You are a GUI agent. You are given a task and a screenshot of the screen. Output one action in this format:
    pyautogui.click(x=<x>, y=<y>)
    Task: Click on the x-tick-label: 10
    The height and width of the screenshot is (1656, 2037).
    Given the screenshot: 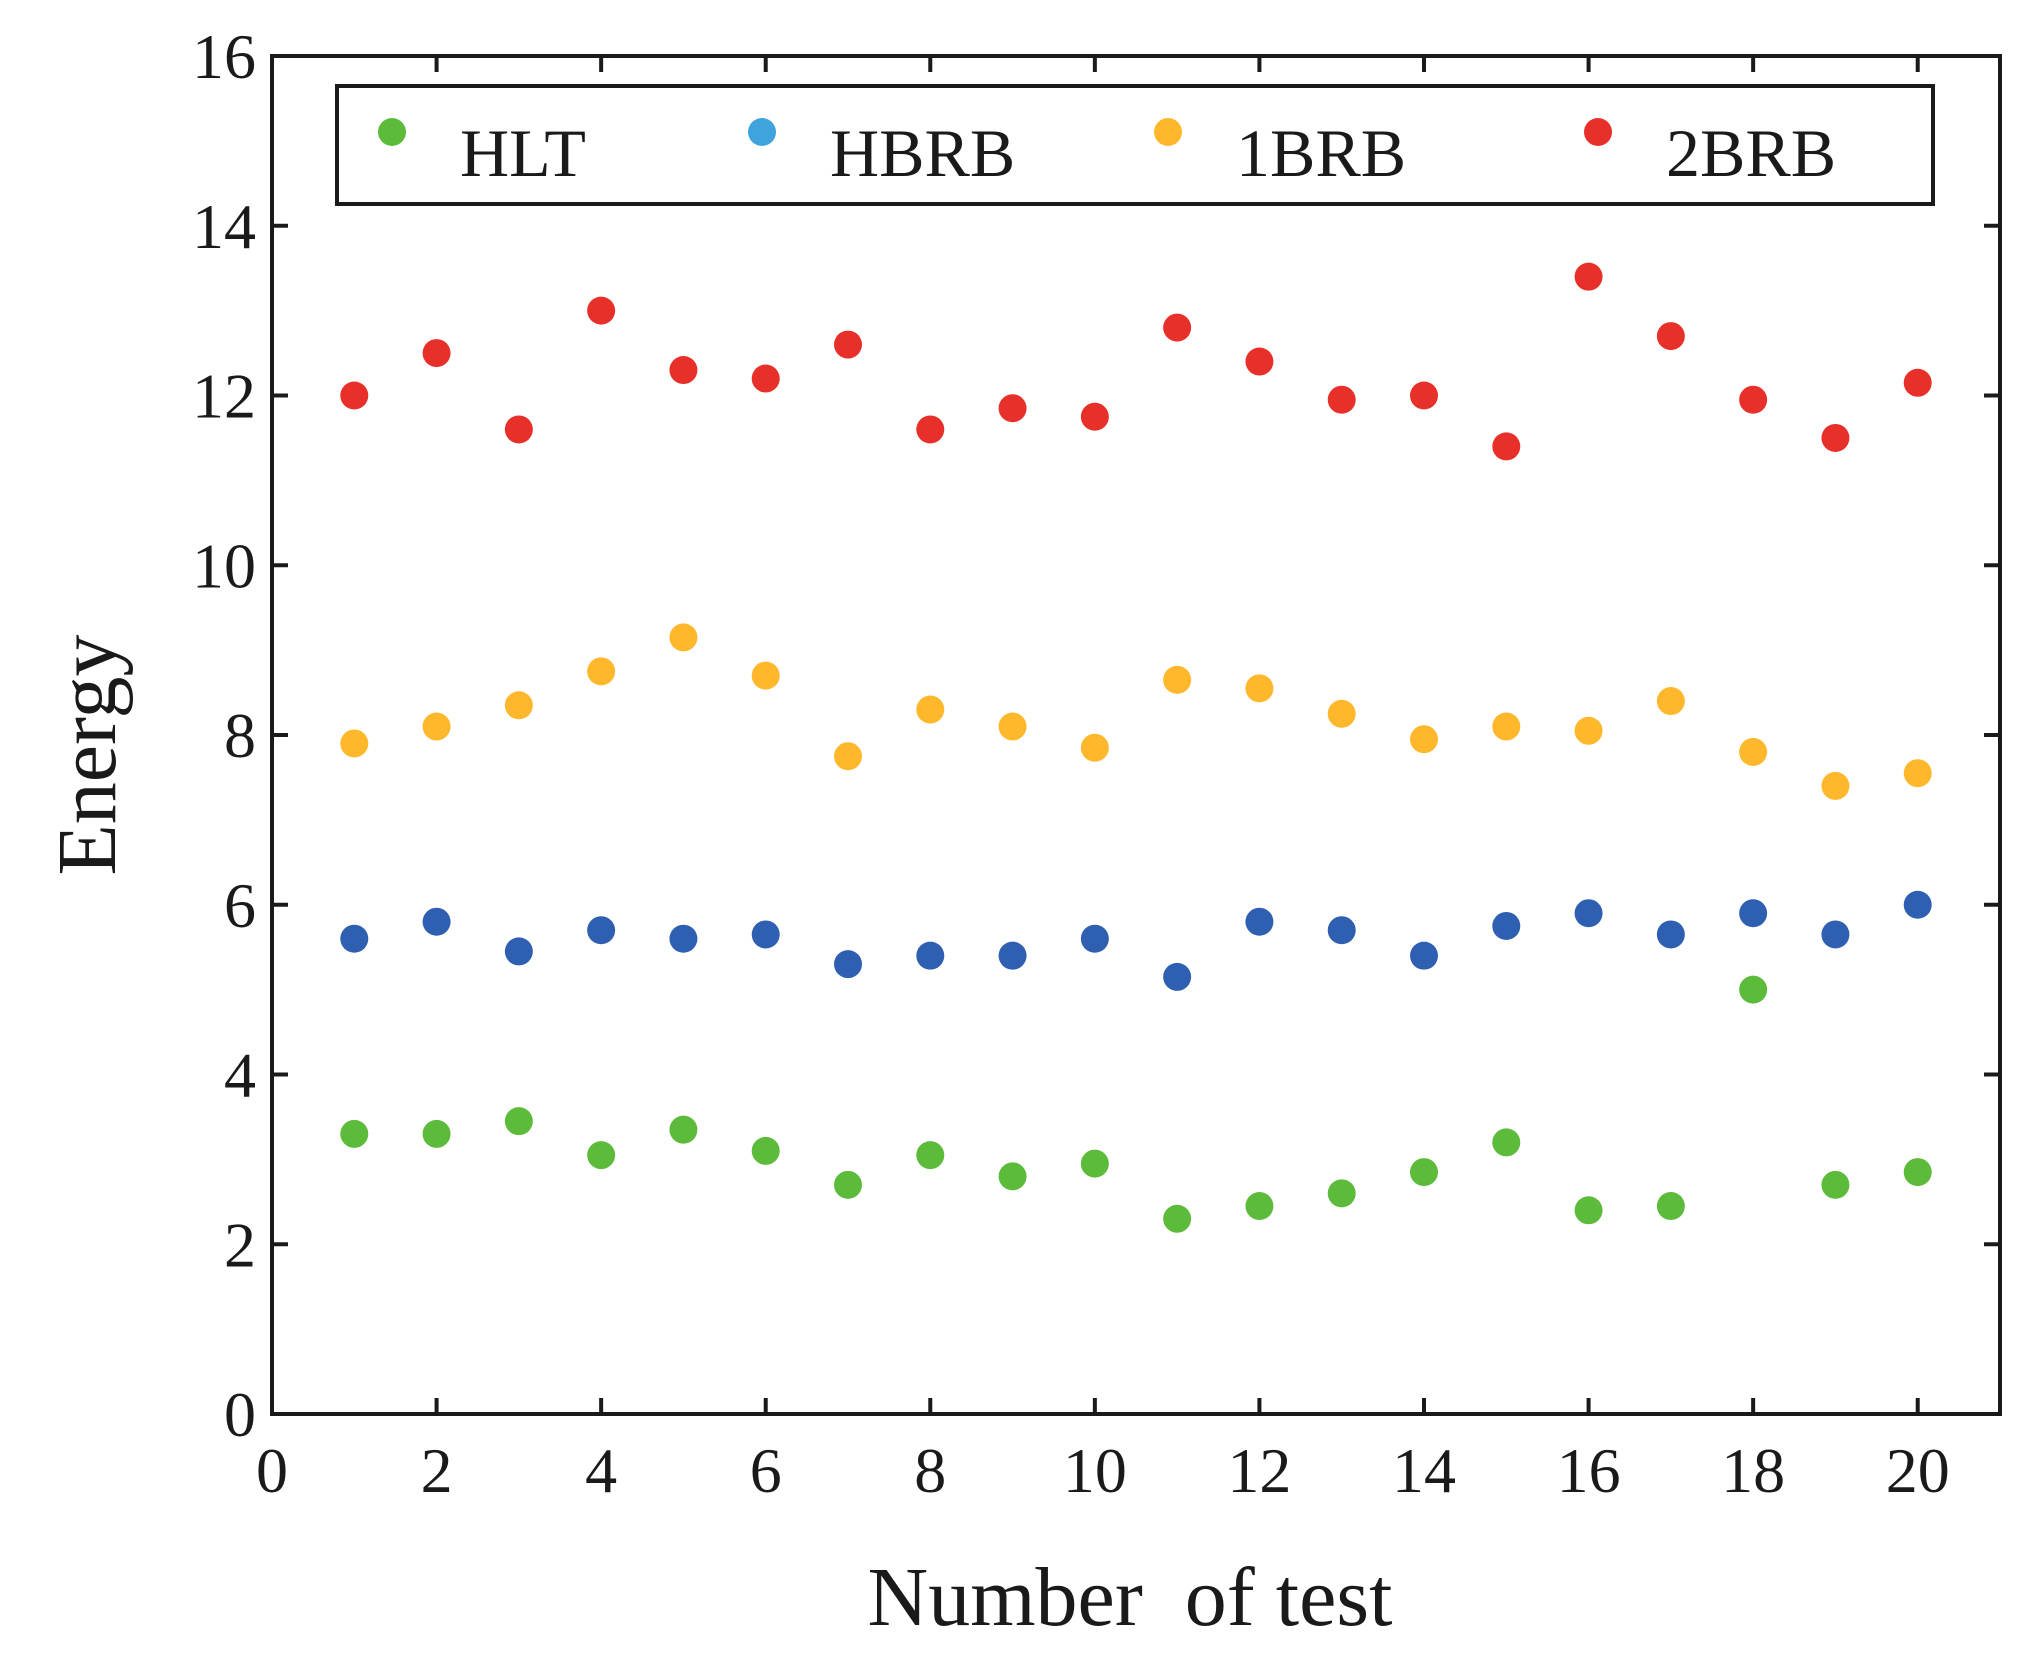 What is the action you would take?
    pyautogui.click(x=1095, y=1470)
    